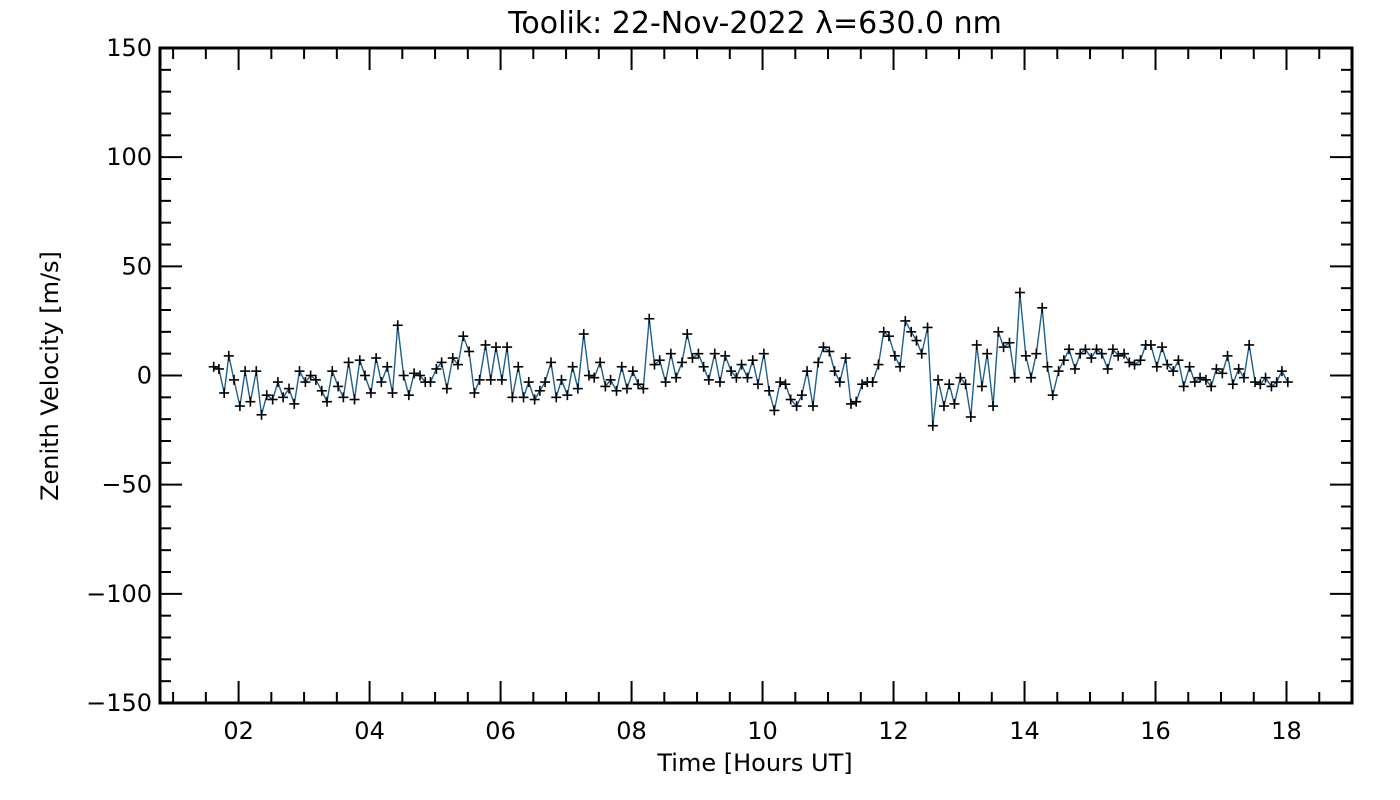  I want to click on x-tick-label: 18, so click(1286, 731).